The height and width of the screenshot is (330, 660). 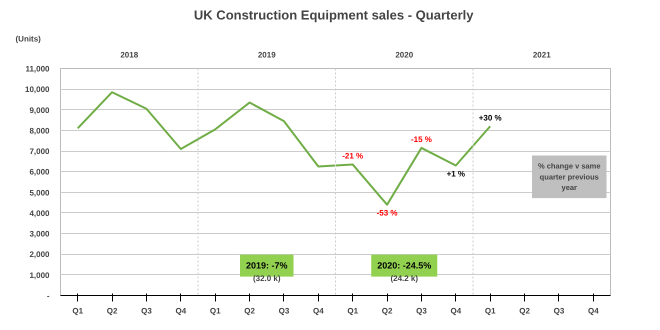 I want to click on annotation: (32.0 k), so click(x=266, y=278).